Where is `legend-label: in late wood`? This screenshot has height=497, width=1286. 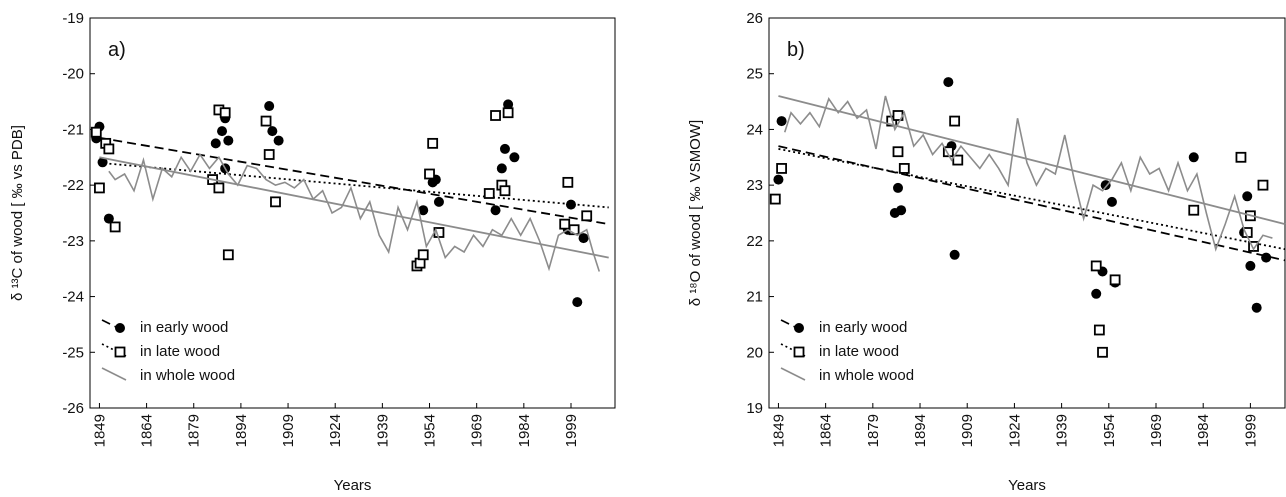 legend-label: in late wood is located at coordinates (859, 351).